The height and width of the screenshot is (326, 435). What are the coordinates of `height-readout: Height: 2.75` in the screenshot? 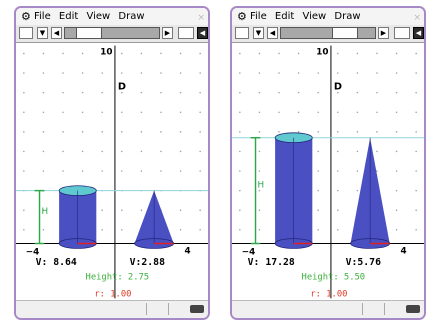 It's located at (118, 278).